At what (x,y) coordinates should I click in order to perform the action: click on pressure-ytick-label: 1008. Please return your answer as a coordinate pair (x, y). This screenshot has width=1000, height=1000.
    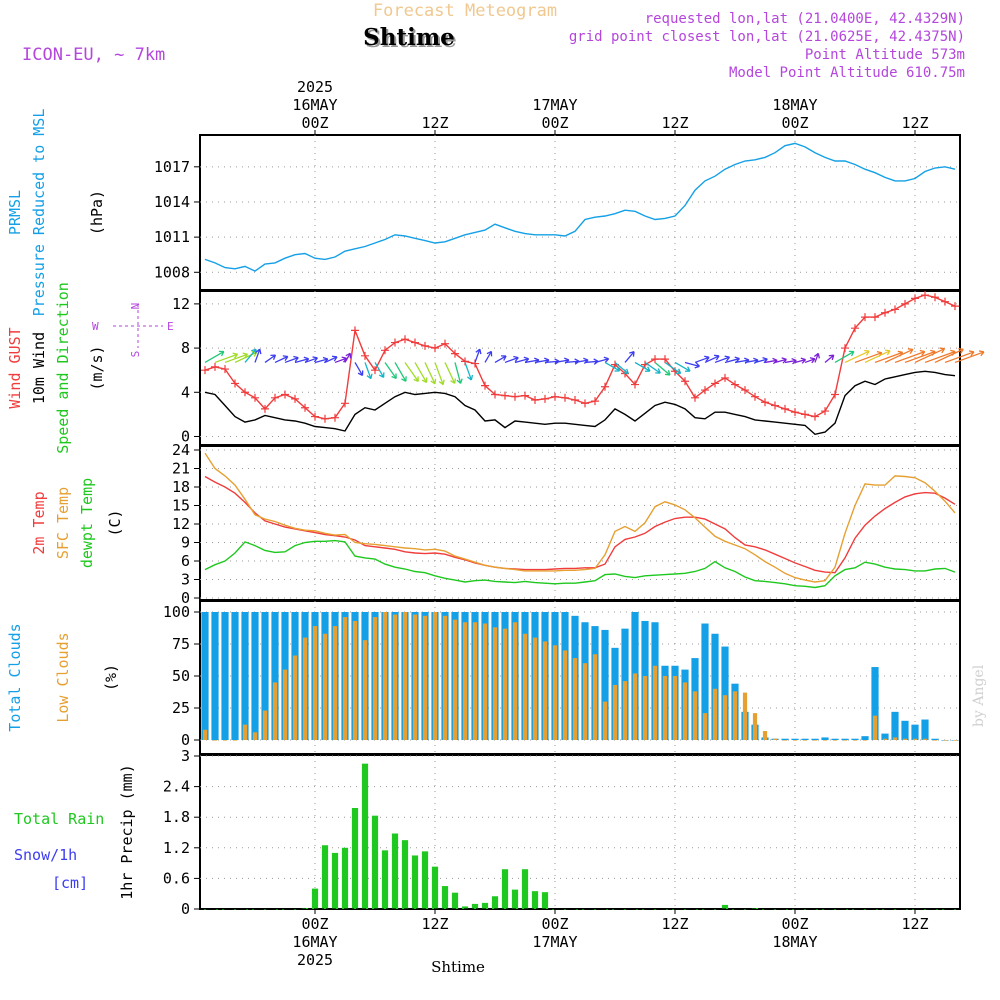
    Looking at the image, I should click on (172, 272).